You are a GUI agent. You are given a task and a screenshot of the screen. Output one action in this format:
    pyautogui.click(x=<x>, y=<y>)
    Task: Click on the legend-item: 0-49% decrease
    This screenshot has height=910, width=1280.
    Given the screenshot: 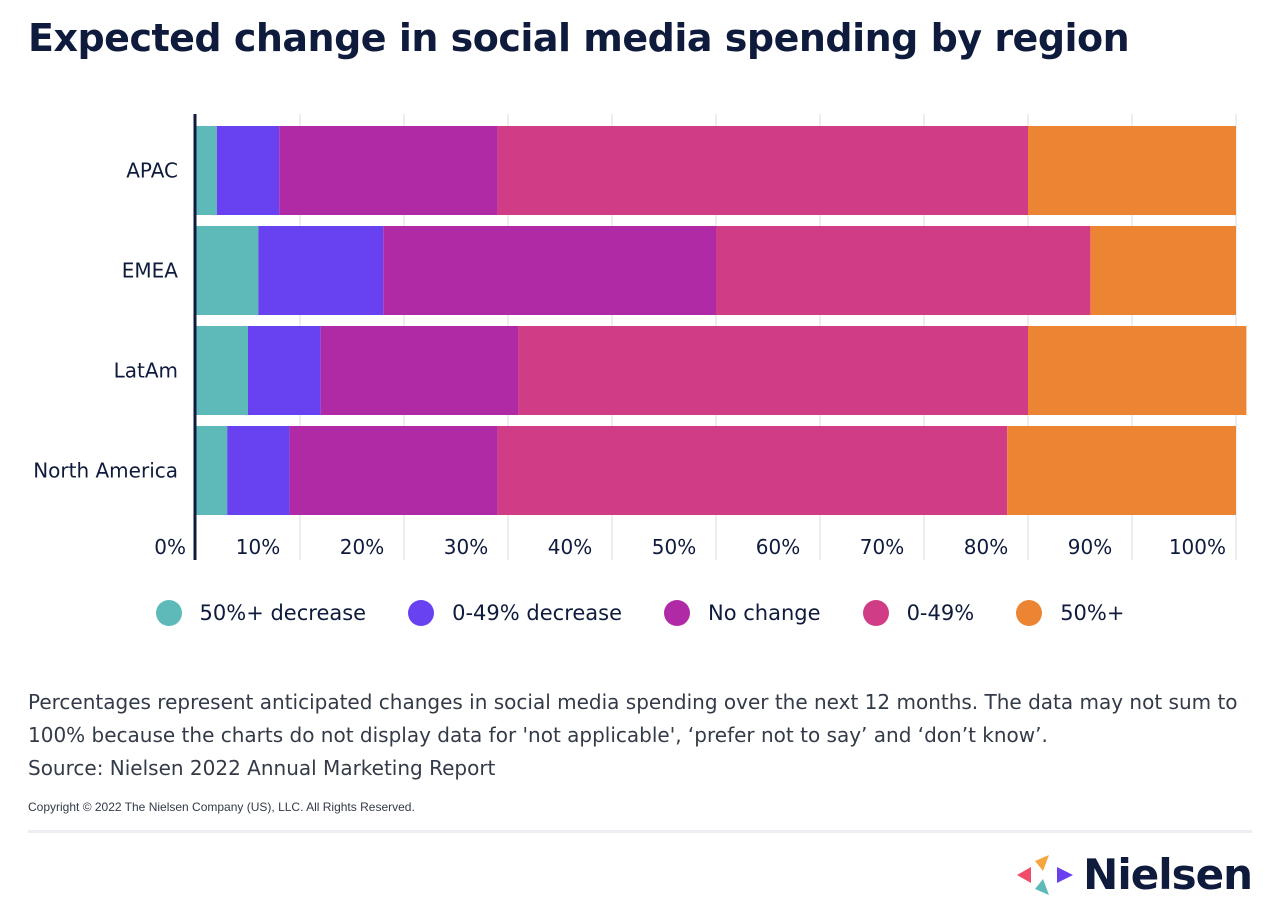 What is the action you would take?
    pyautogui.click(x=515, y=613)
    